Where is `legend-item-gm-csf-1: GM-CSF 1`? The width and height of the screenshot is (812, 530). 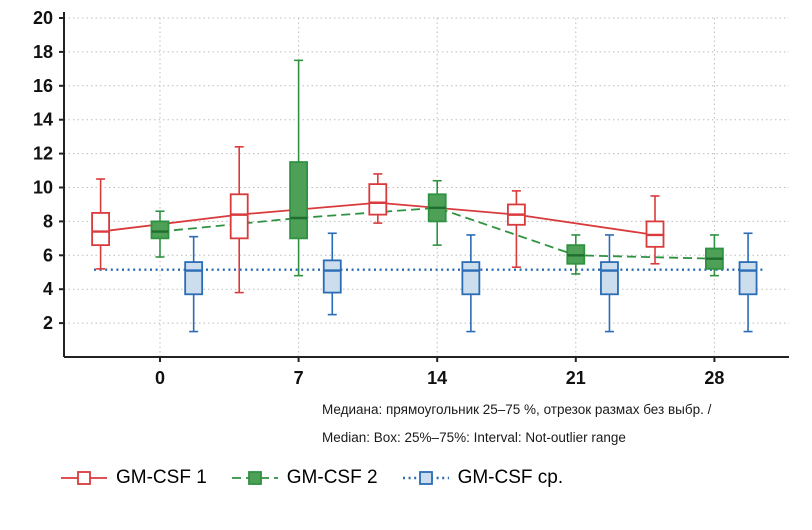
legend-item-gm-csf-1: GM-CSF 1 is located at coordinates (133, 478).